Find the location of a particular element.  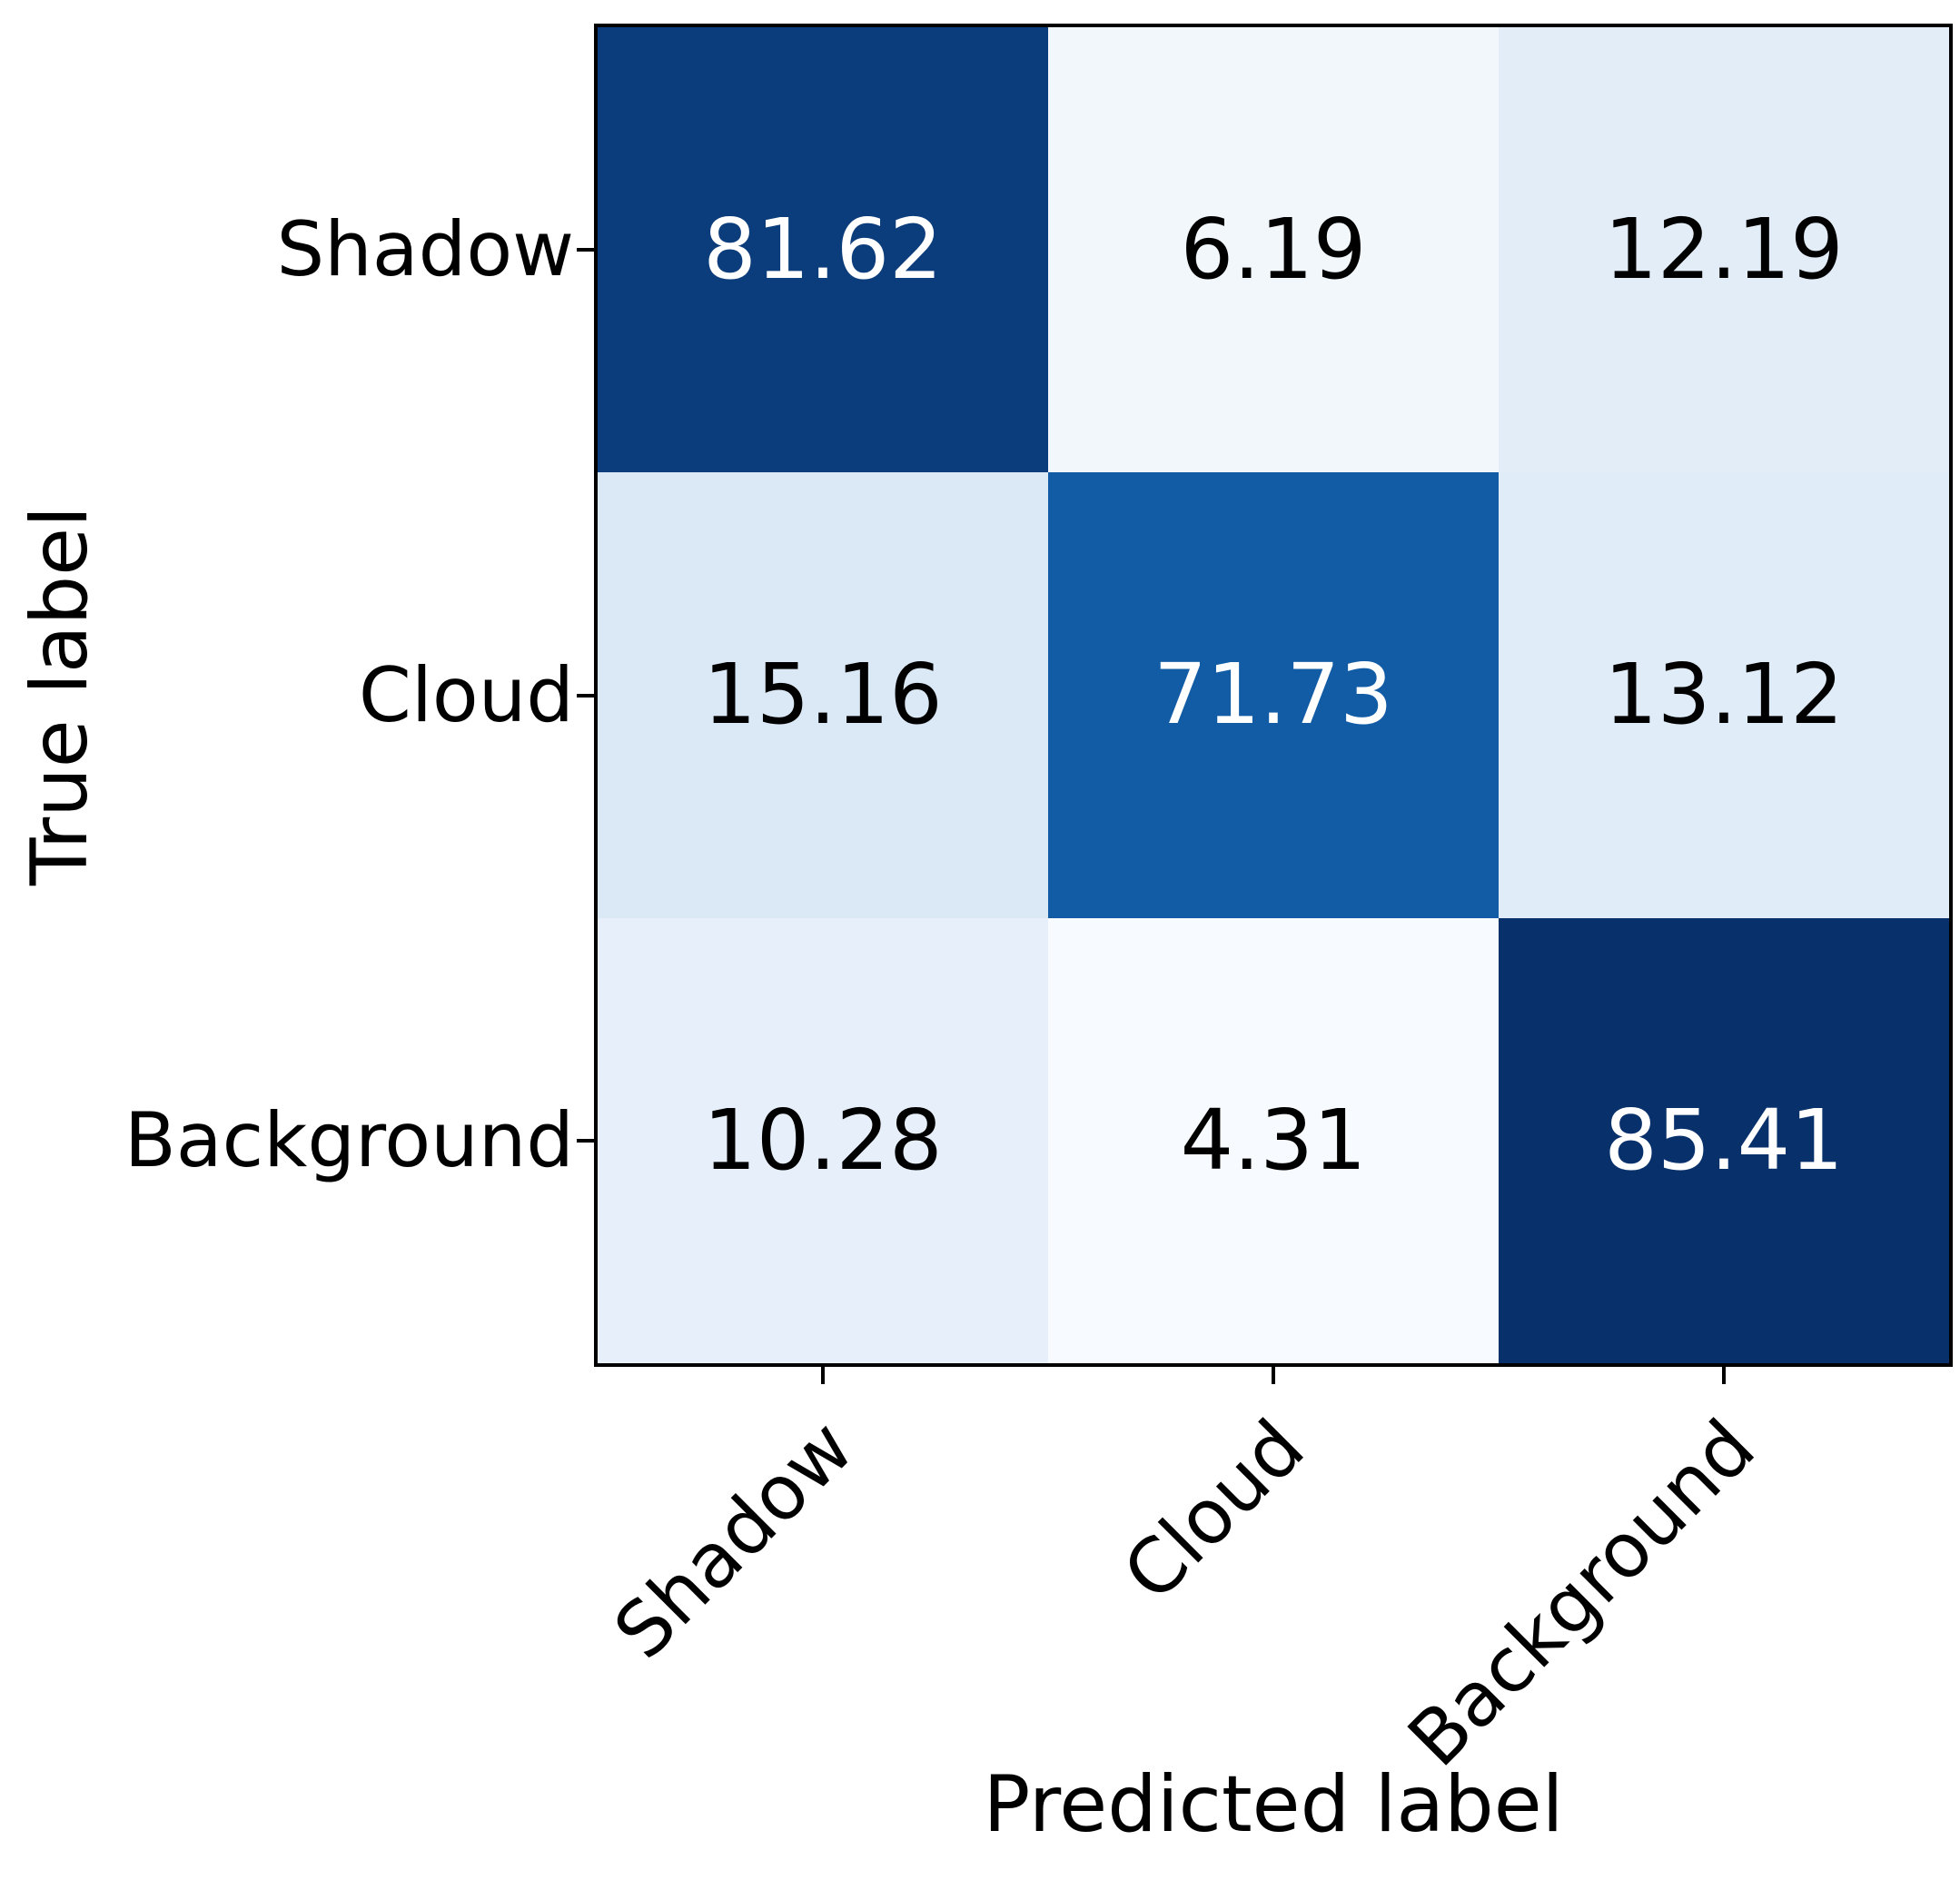

matrix-cell-cloud-background: 13.12 is located at coordinates (1724, 695).